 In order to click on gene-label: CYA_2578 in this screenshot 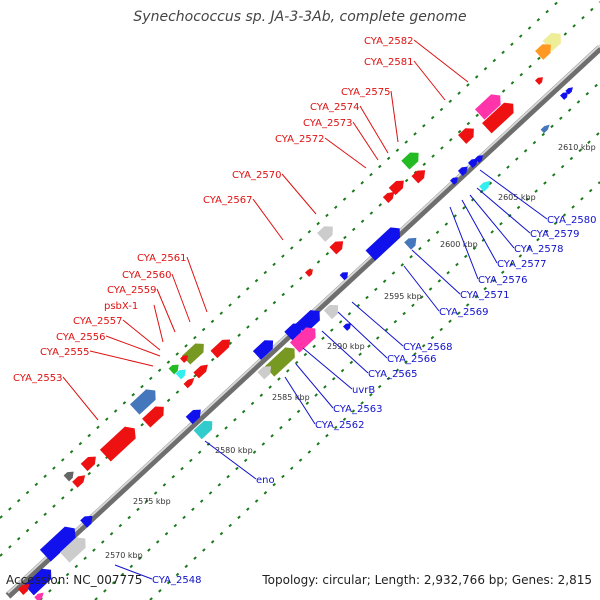, I will do `click(538, 249)`.